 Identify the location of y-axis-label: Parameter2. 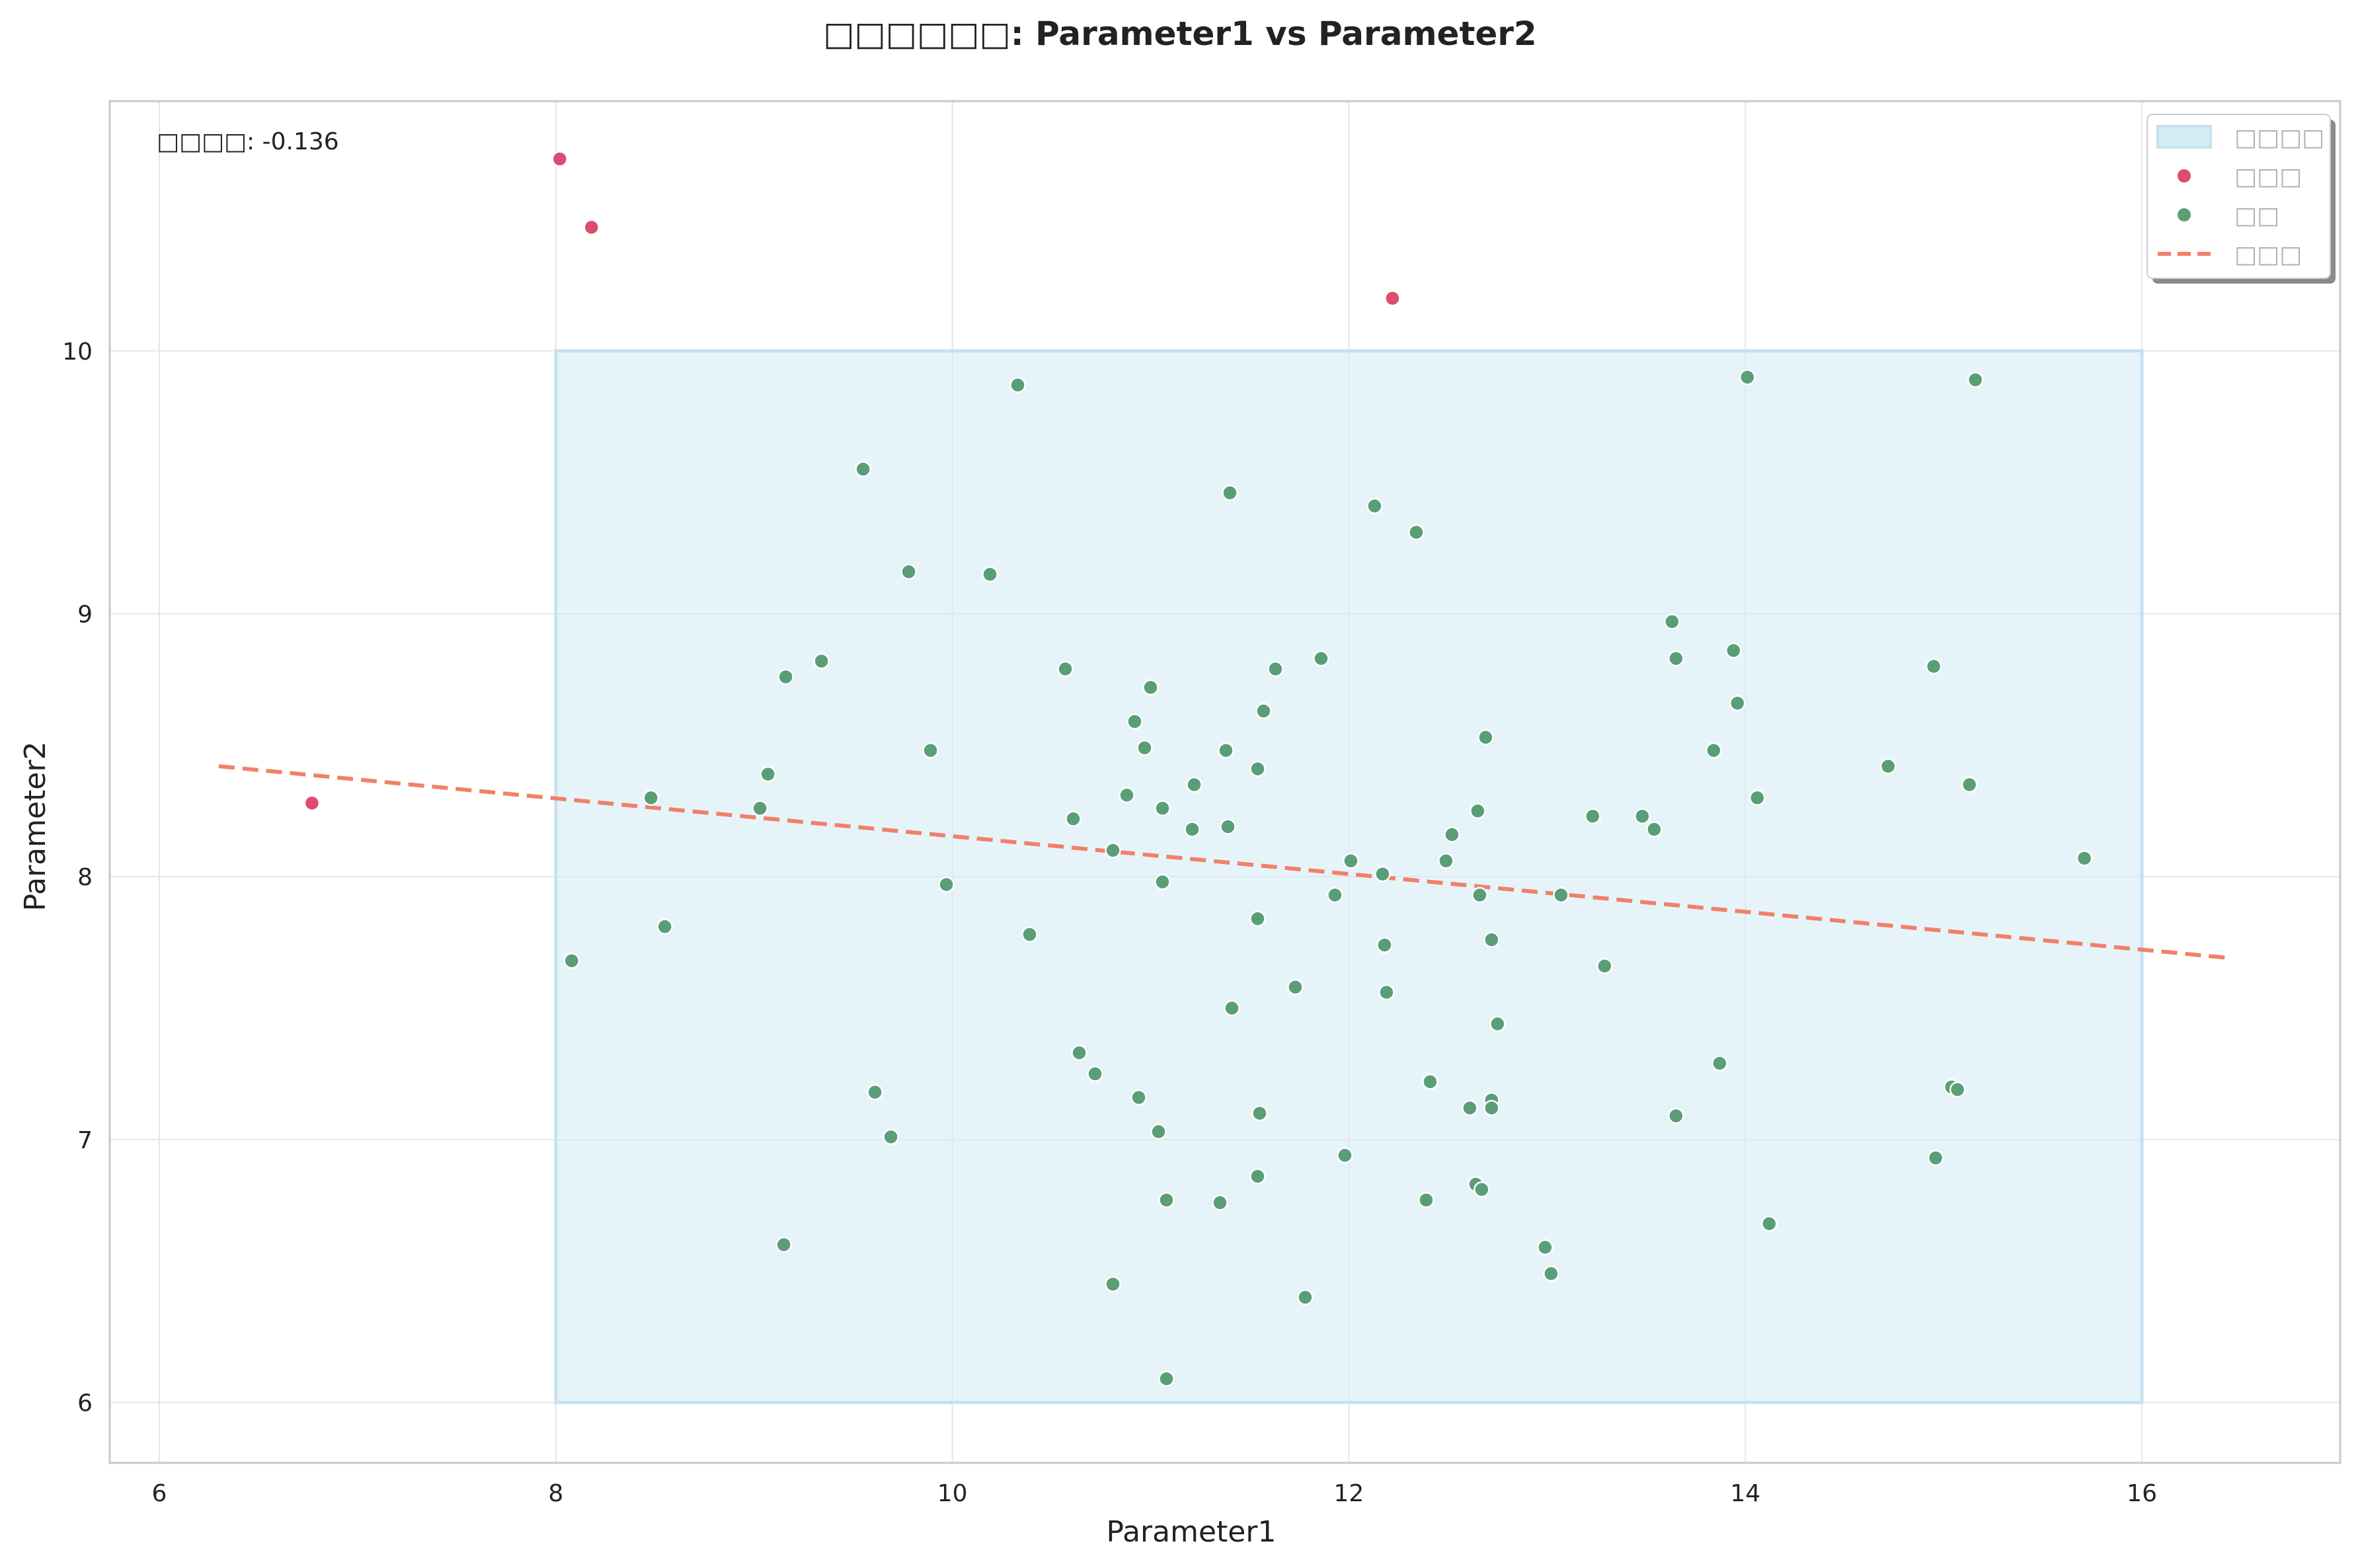
(35, 827).